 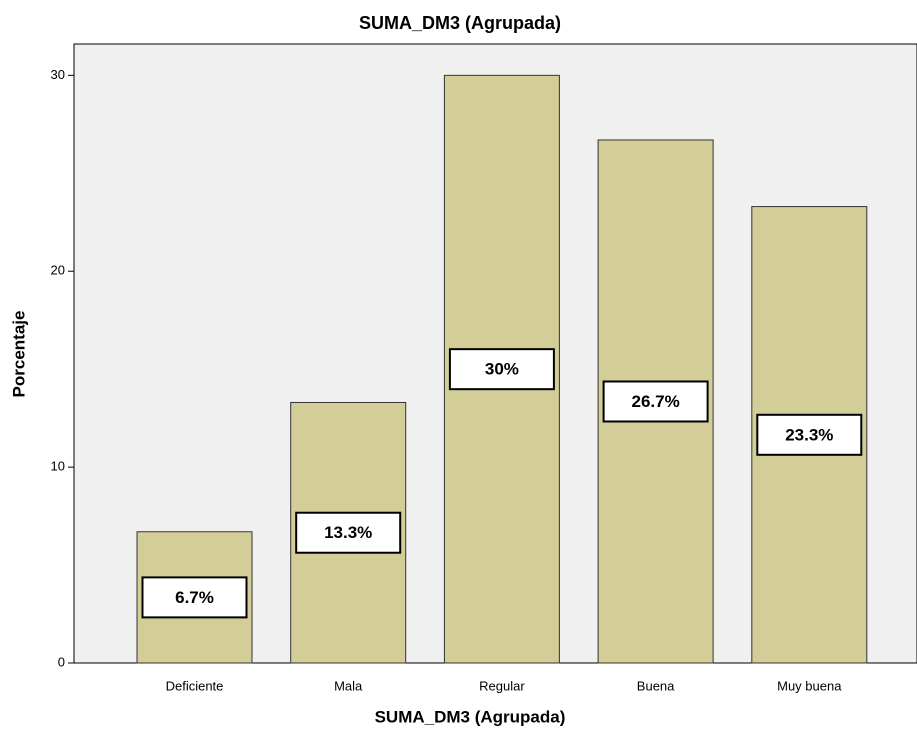 I want to click on value-label: 13.3%, so click(x=348, y=532).